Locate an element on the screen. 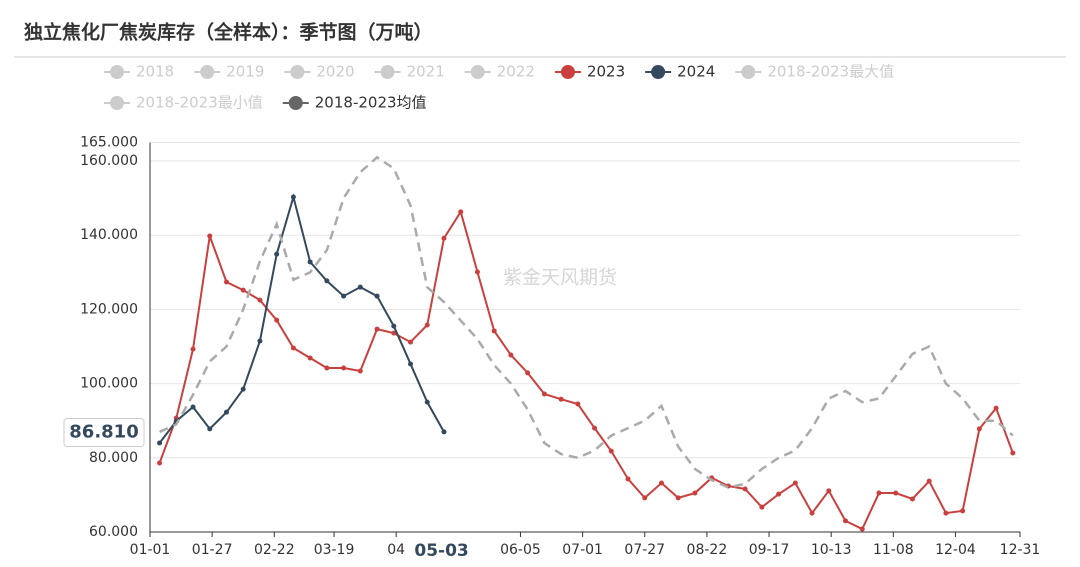 This screenshot has width=1080, height=567. x-tick-label: 07-27 is located at coordinates (644, 550).